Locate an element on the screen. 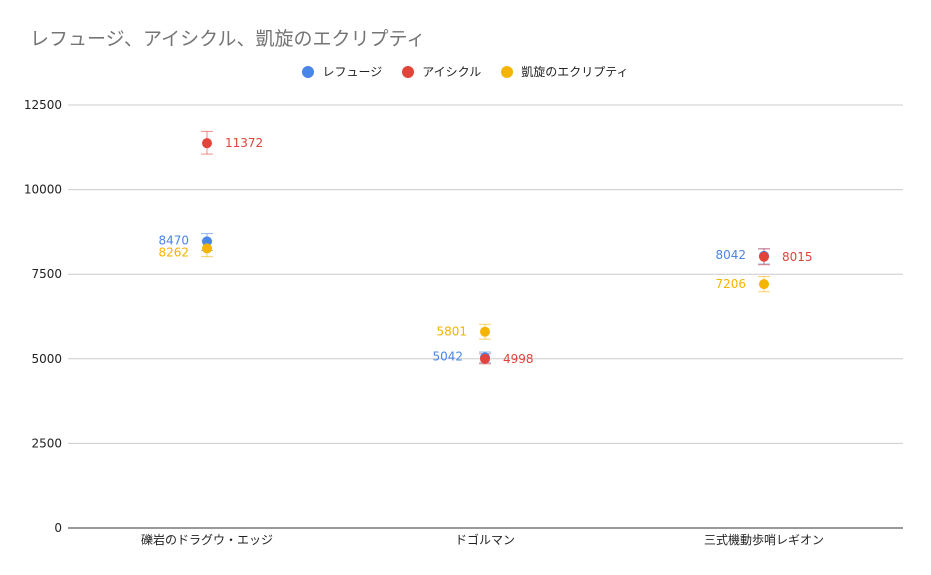 Image resolution: width=931 pixels, height=575 pixels. chart-title: レフュージ、アイシクル、凱旋のエクリプティ is located at coordinates (228, 39).